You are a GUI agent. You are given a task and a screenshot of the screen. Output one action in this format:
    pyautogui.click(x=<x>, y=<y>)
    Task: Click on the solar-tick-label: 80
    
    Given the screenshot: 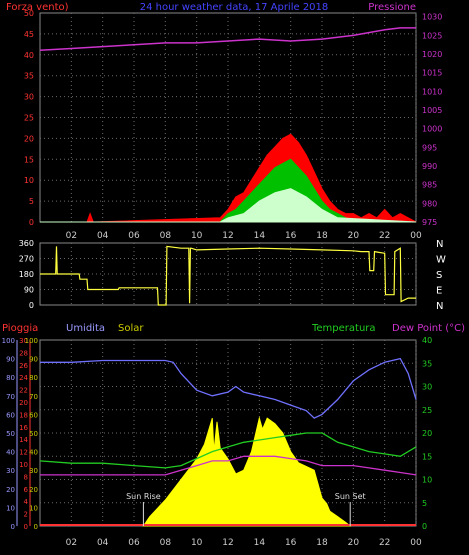 What is the action you would take?
    pyautogui.click(x=33, y=378)
    